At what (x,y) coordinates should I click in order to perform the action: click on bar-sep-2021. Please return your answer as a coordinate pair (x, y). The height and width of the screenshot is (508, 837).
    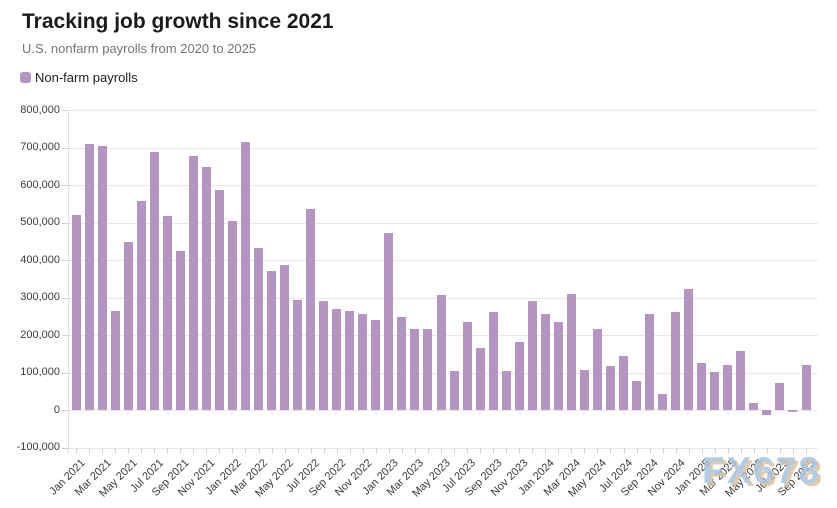
    Looking at the image, I should click on (180, 330).